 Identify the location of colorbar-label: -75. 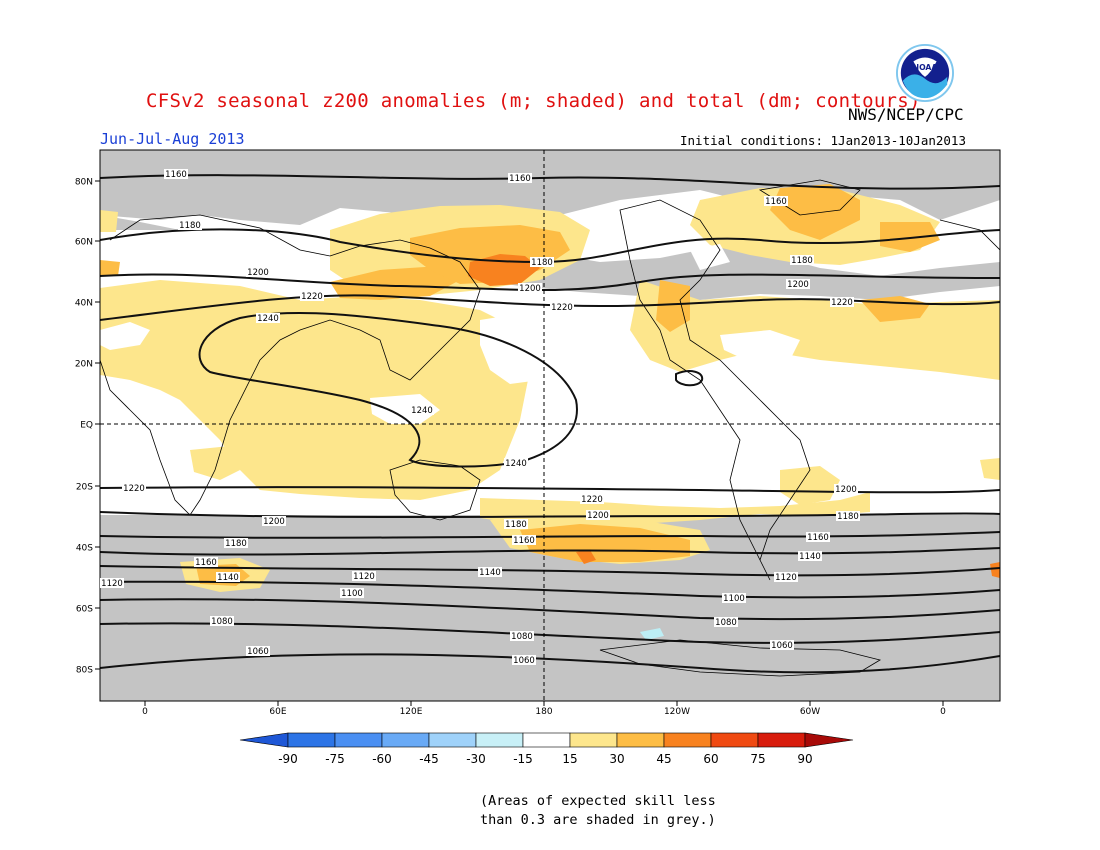
(335, 759).